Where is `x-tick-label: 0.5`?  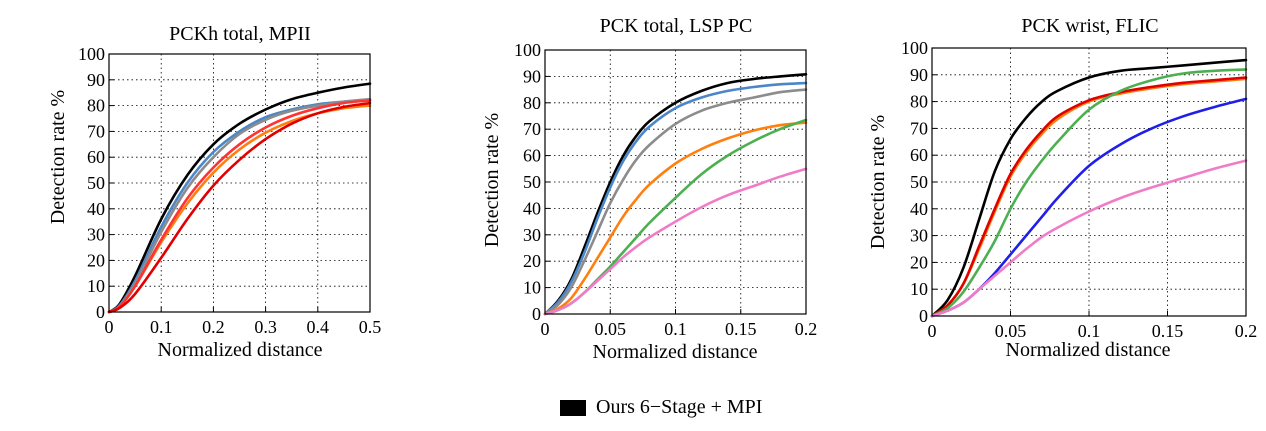 x-tick-label: 0.5 is located at coordinates (370, 327).